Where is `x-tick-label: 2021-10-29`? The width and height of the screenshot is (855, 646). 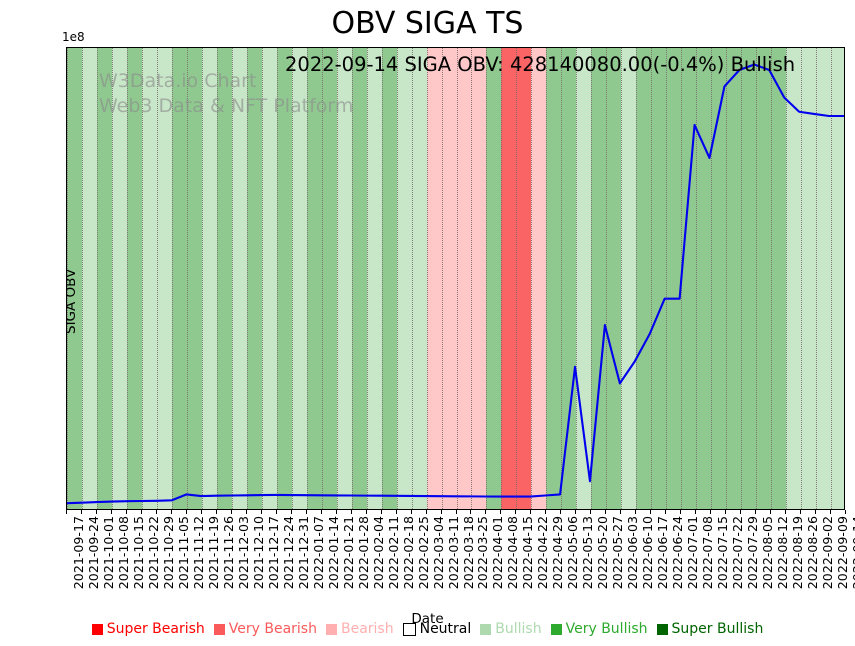 x-tick-label: 2021-10-29 is located at coordinates (168, 553).